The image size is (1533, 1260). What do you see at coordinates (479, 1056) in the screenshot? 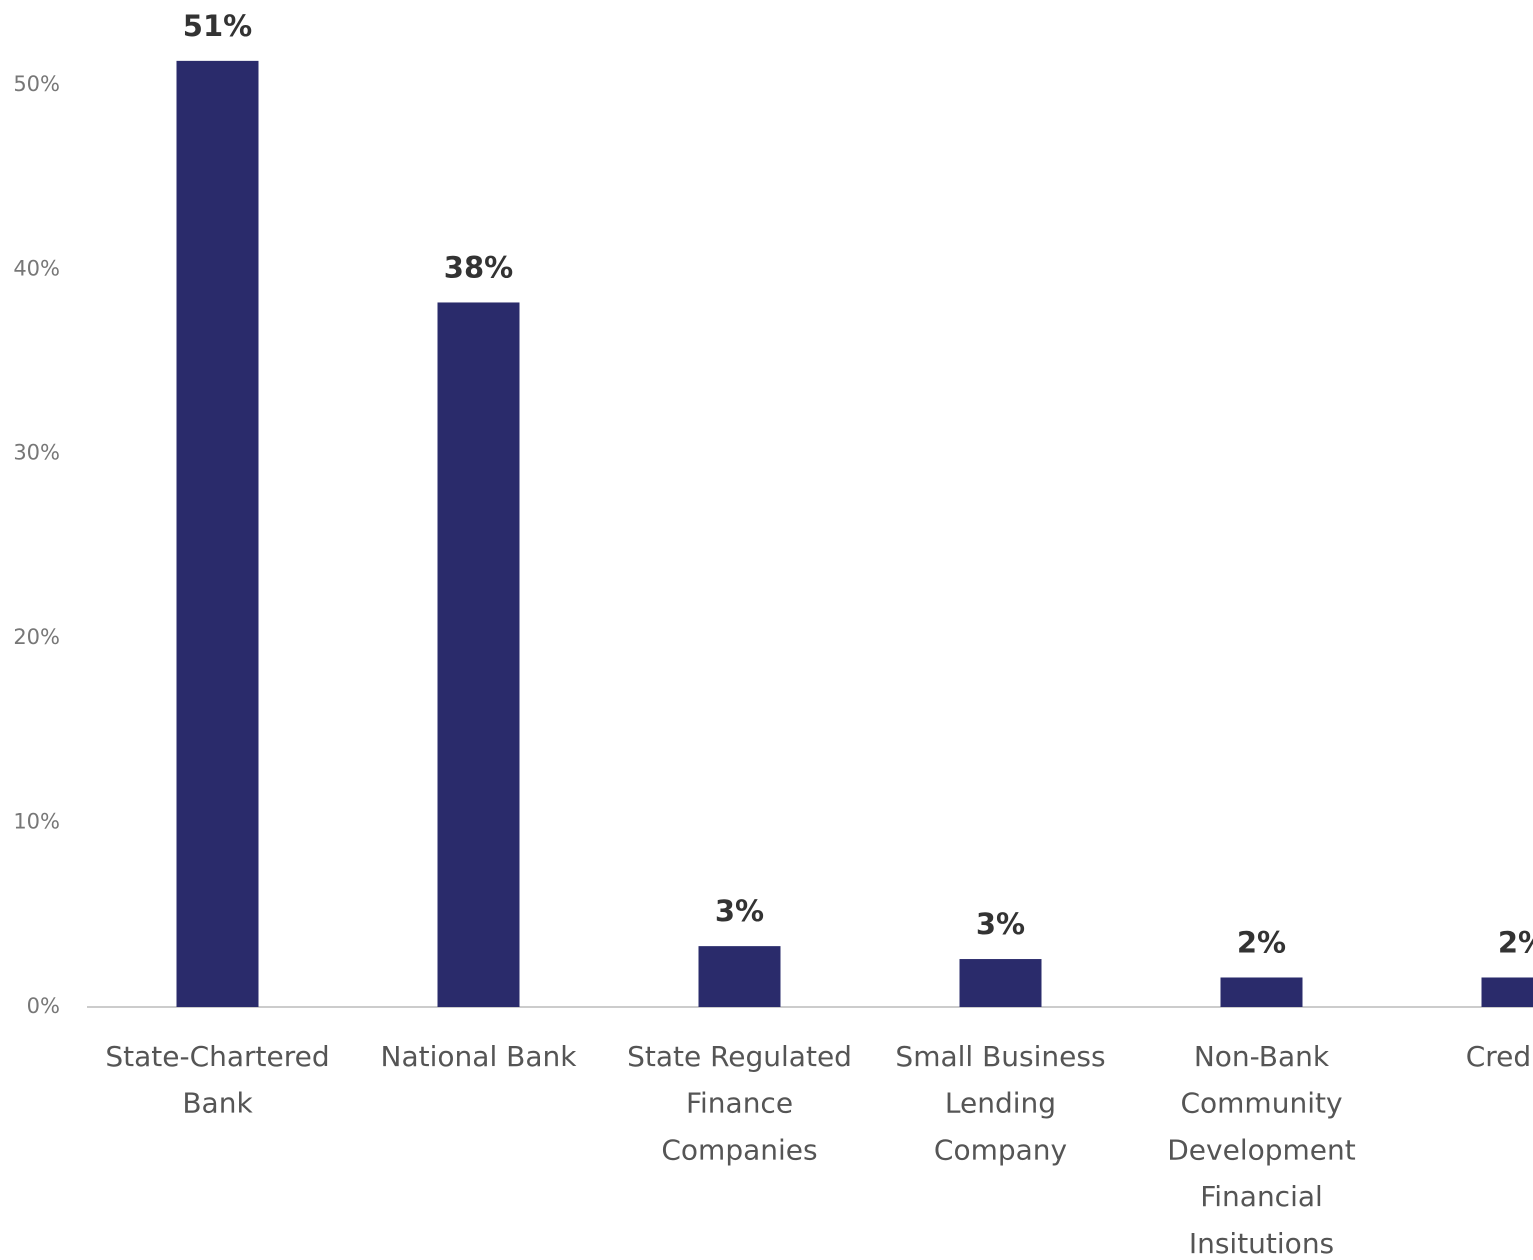
I see `x-tick-label: National Bank` at bounding box center [479, 1056].